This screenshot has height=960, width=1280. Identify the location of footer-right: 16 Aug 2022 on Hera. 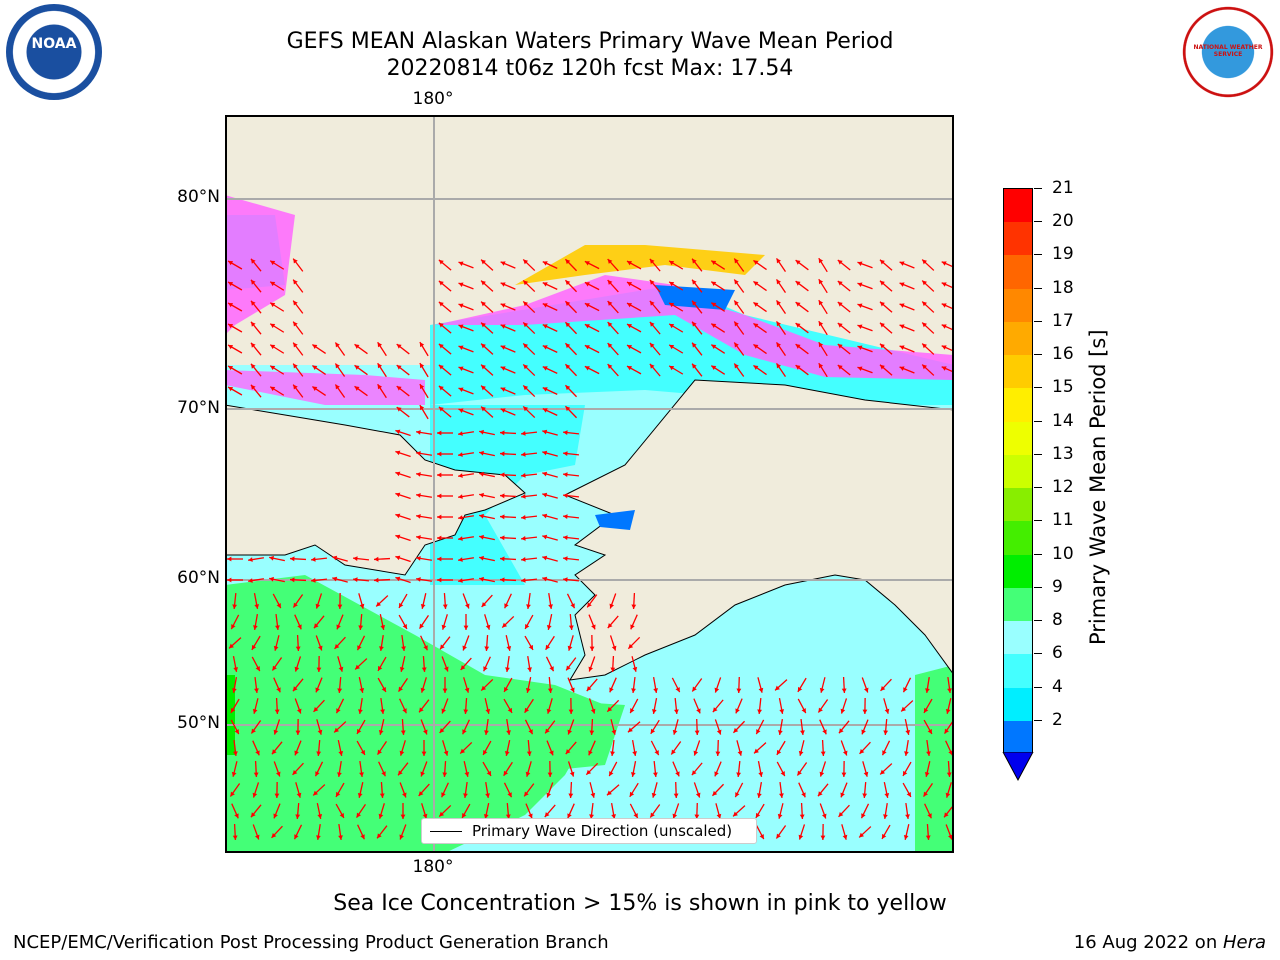
(1170, 942).